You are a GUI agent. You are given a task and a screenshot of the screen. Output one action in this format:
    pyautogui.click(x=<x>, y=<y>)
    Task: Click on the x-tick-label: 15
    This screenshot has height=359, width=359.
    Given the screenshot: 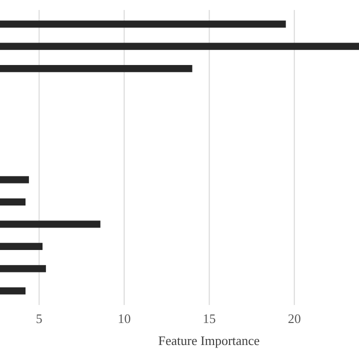 What is the action you would take?
    pyautogui.click(x=209, y=318)
    